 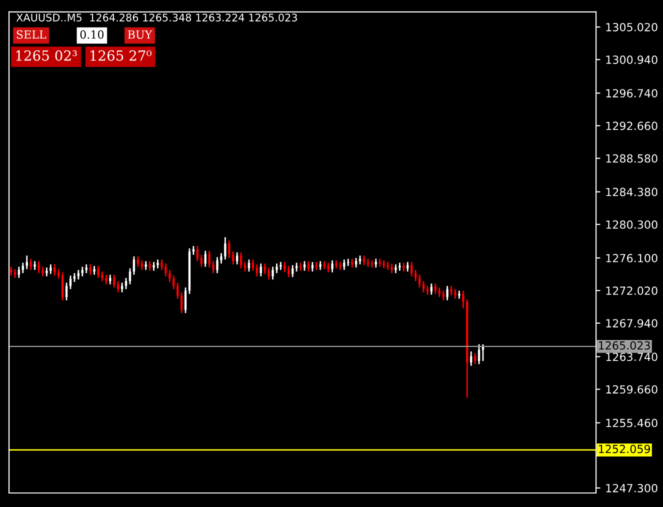 What do you see at coordinates (632, 423) in the screenshot?
I see `y-tick-label: 1255.460` at bounding box center [632, 423].